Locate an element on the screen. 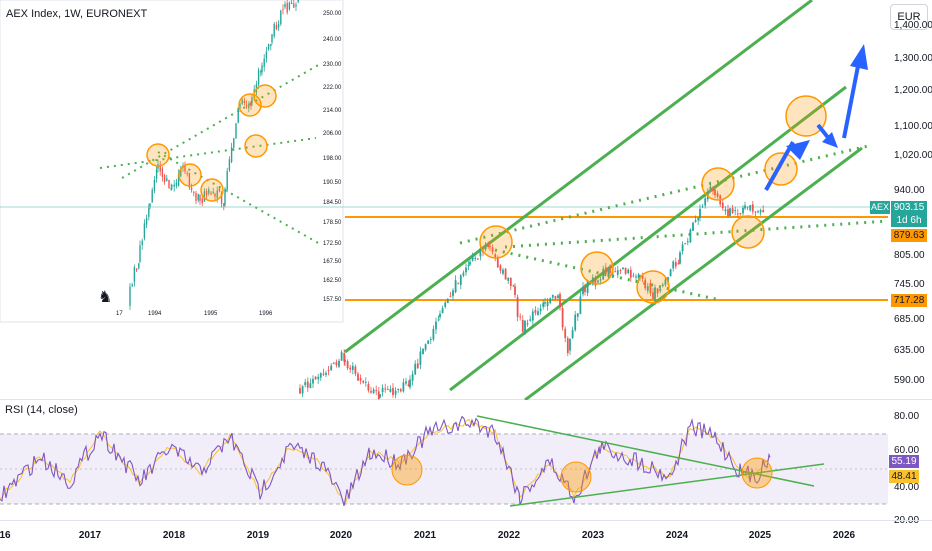 Image resolution: width=932 pixels, height=551 pixels. rsi-axis-tick: 40.00 is located at coordinates (907, 487).